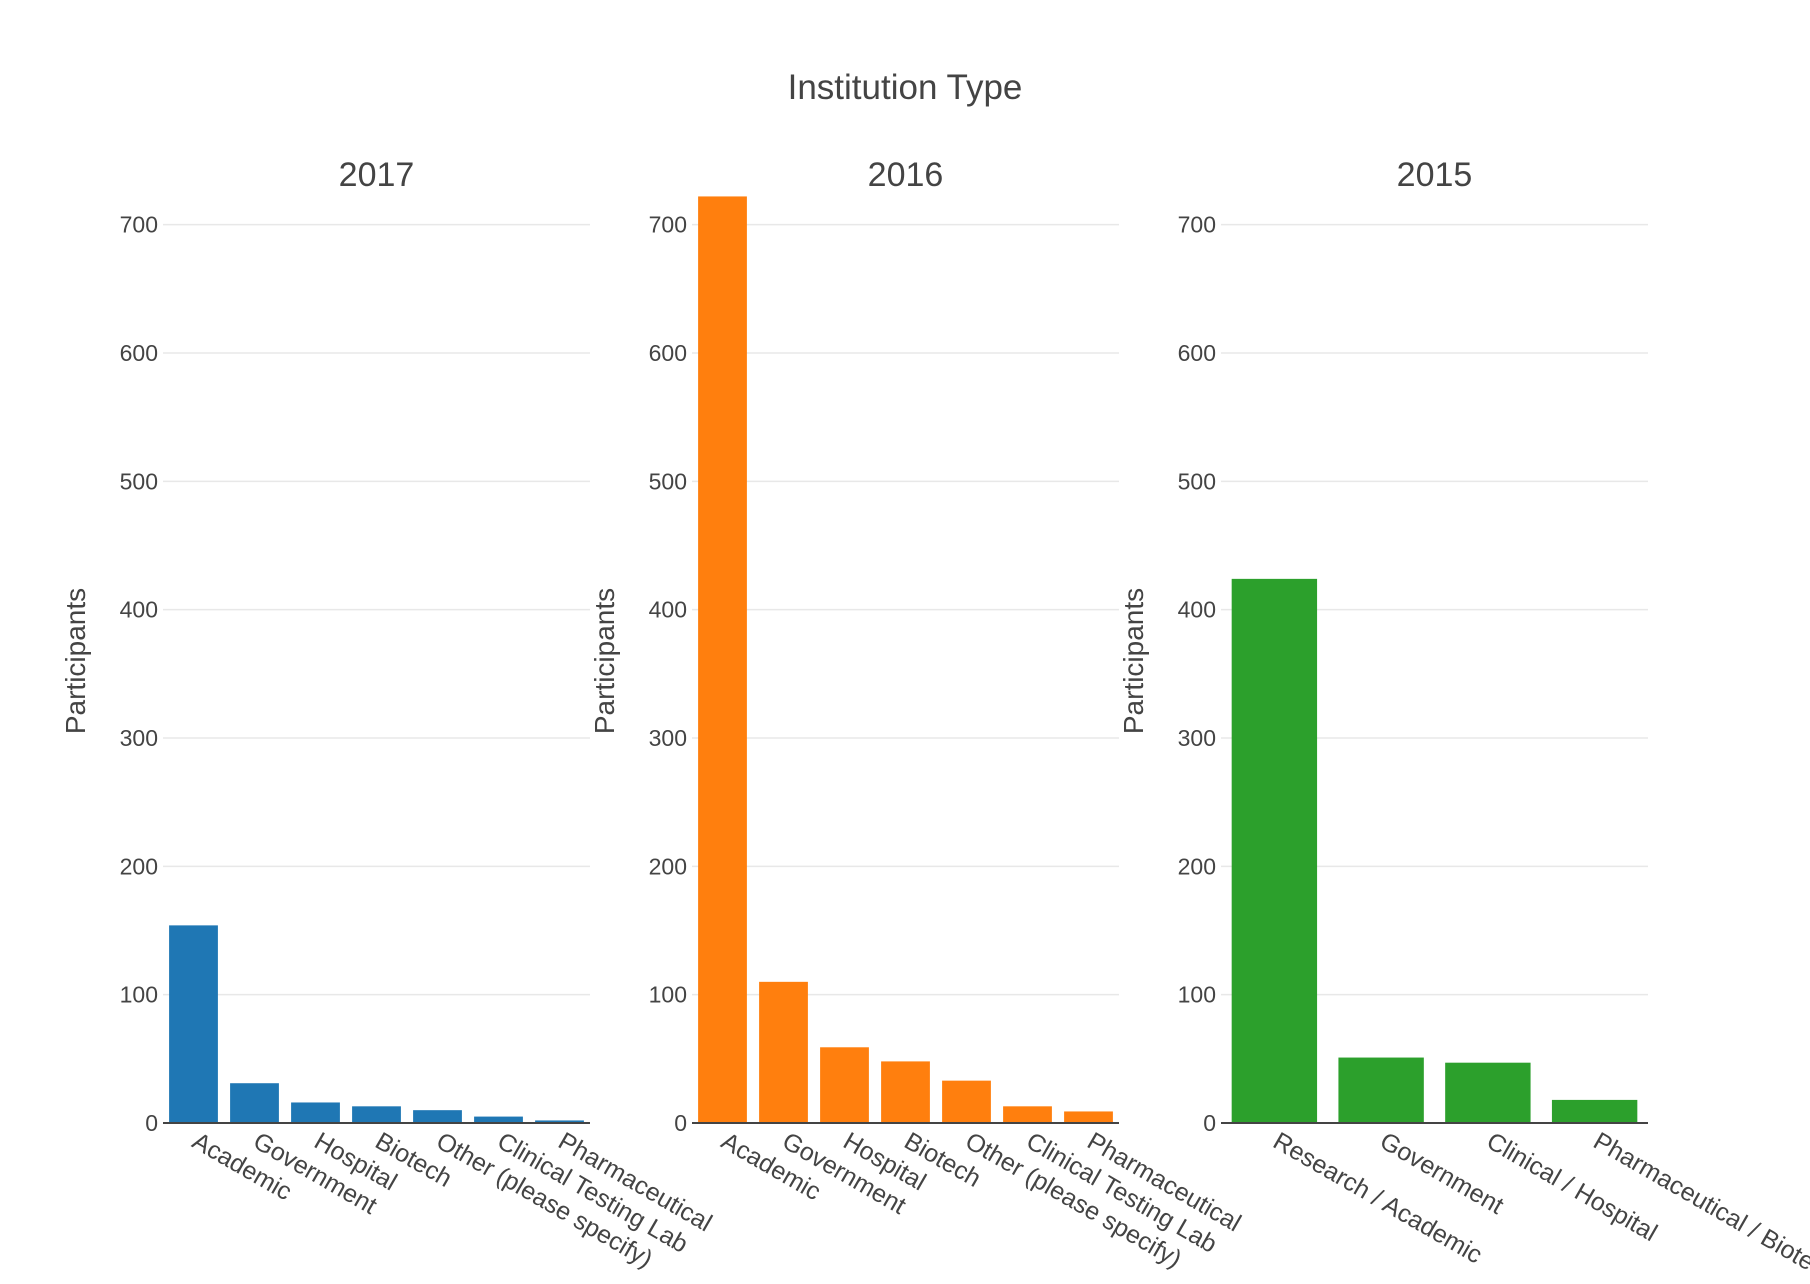 This screenshot has height=1284, width=1810. Describe the element at coordinates (906, 175) in the screenshot. I see `subplot-title: 2016` at that location.